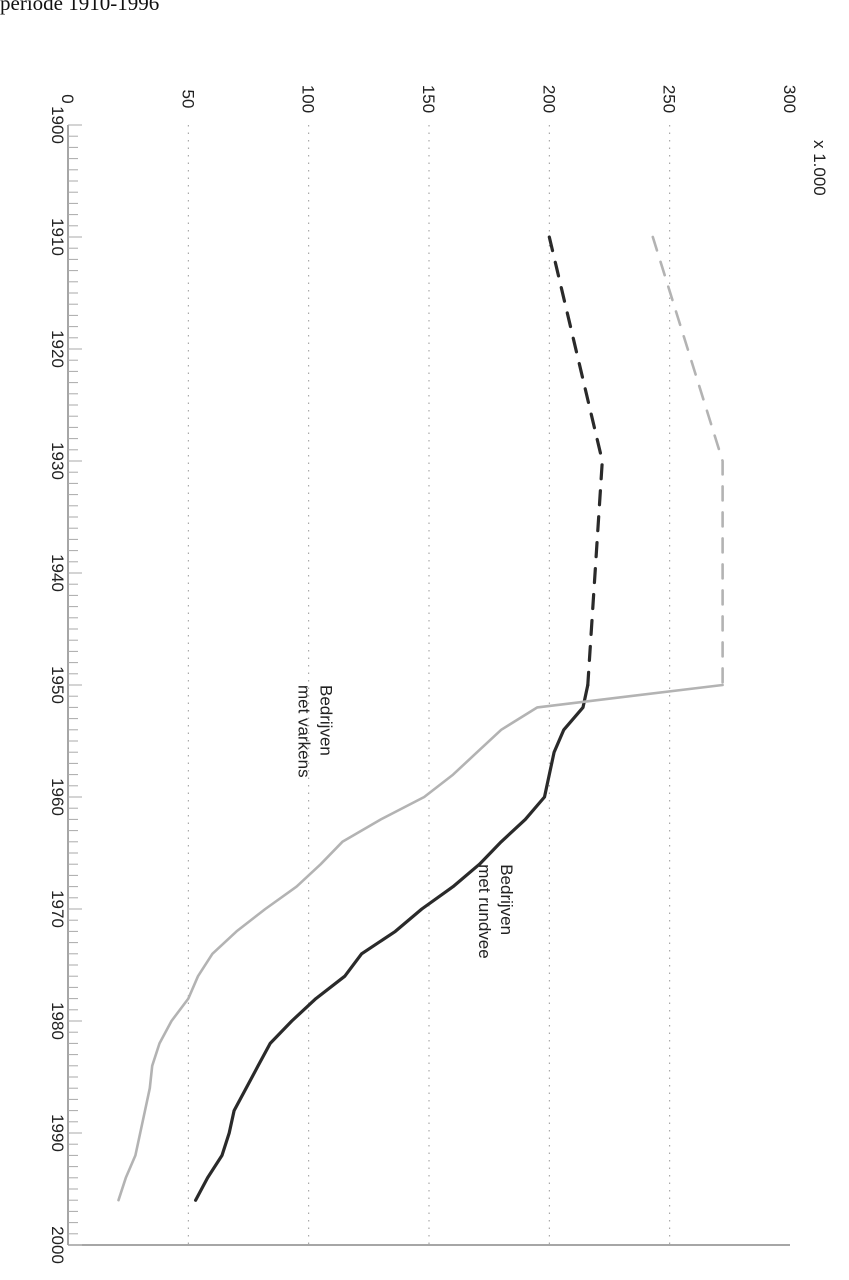 The height and width of the screenshot is (1280, 849). I want to click on value-label: 150, so click(428, 99).